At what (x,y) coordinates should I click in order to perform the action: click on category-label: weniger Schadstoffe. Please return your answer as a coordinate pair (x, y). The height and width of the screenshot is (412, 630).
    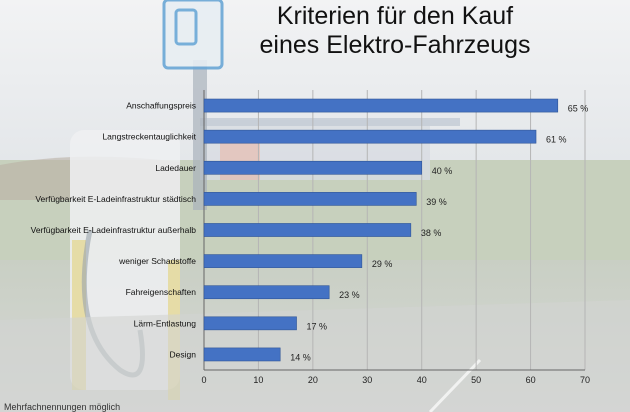
    Looking at the image, I should click on (157, 261).